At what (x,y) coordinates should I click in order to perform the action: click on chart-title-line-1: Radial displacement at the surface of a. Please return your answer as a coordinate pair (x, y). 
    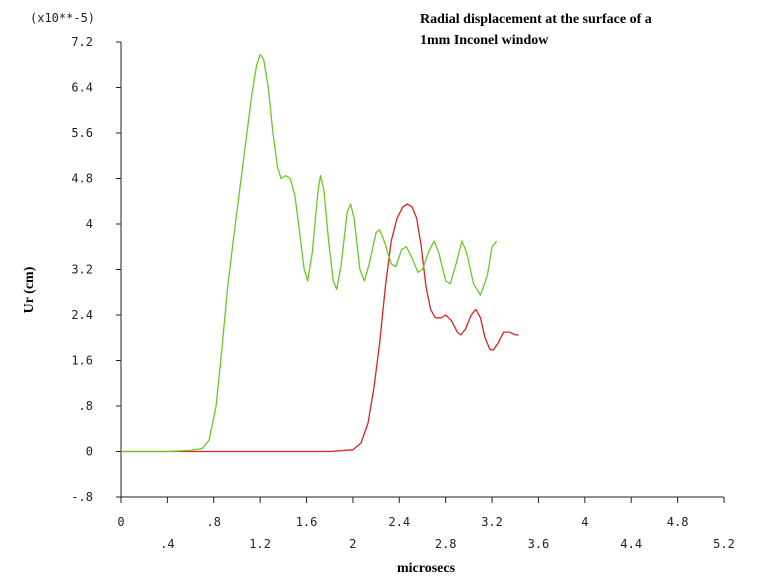
    Looking at the image, I should click on (536, 19).